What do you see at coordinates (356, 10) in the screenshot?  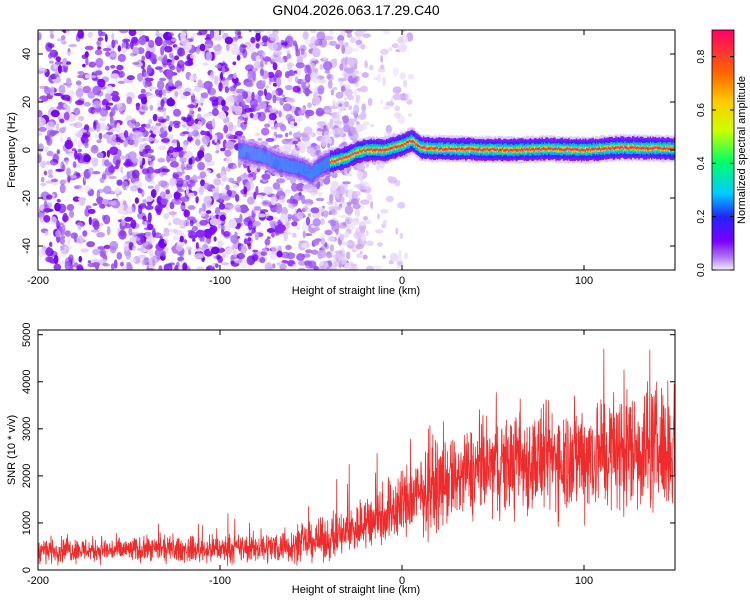 I see `figure-title: GN04.2026.063.17.29.C40` at bounding box center [356, 10].